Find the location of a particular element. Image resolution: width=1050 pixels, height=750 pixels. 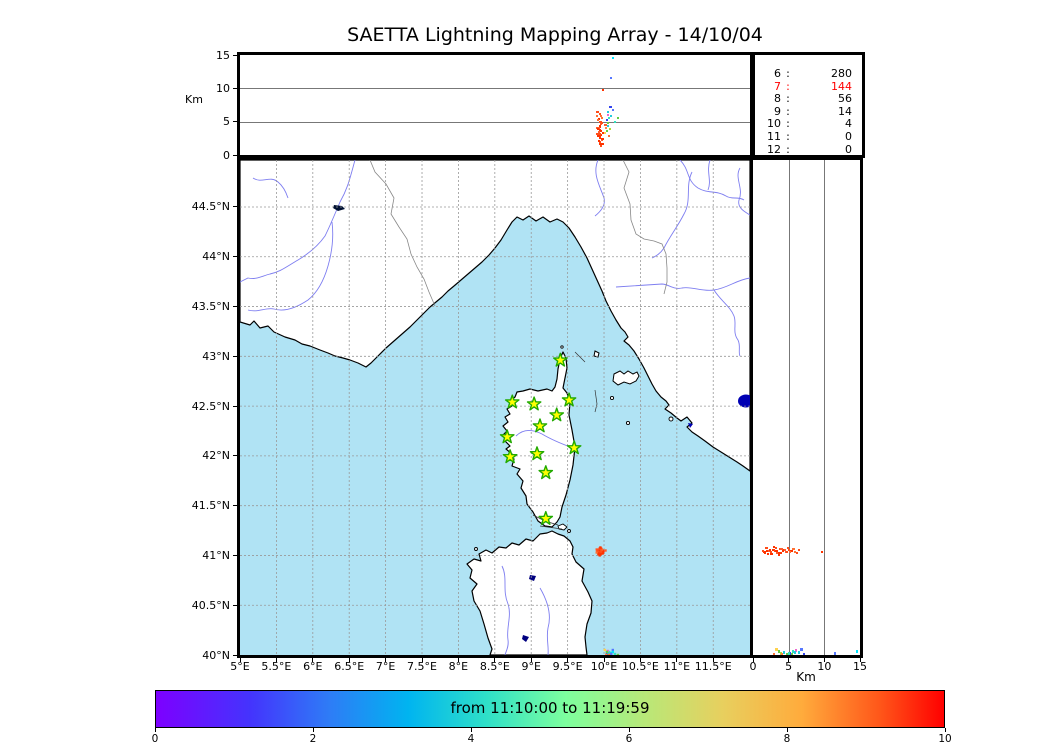

colorbar-tick-label: 8 is located at coordinates (787, 739).